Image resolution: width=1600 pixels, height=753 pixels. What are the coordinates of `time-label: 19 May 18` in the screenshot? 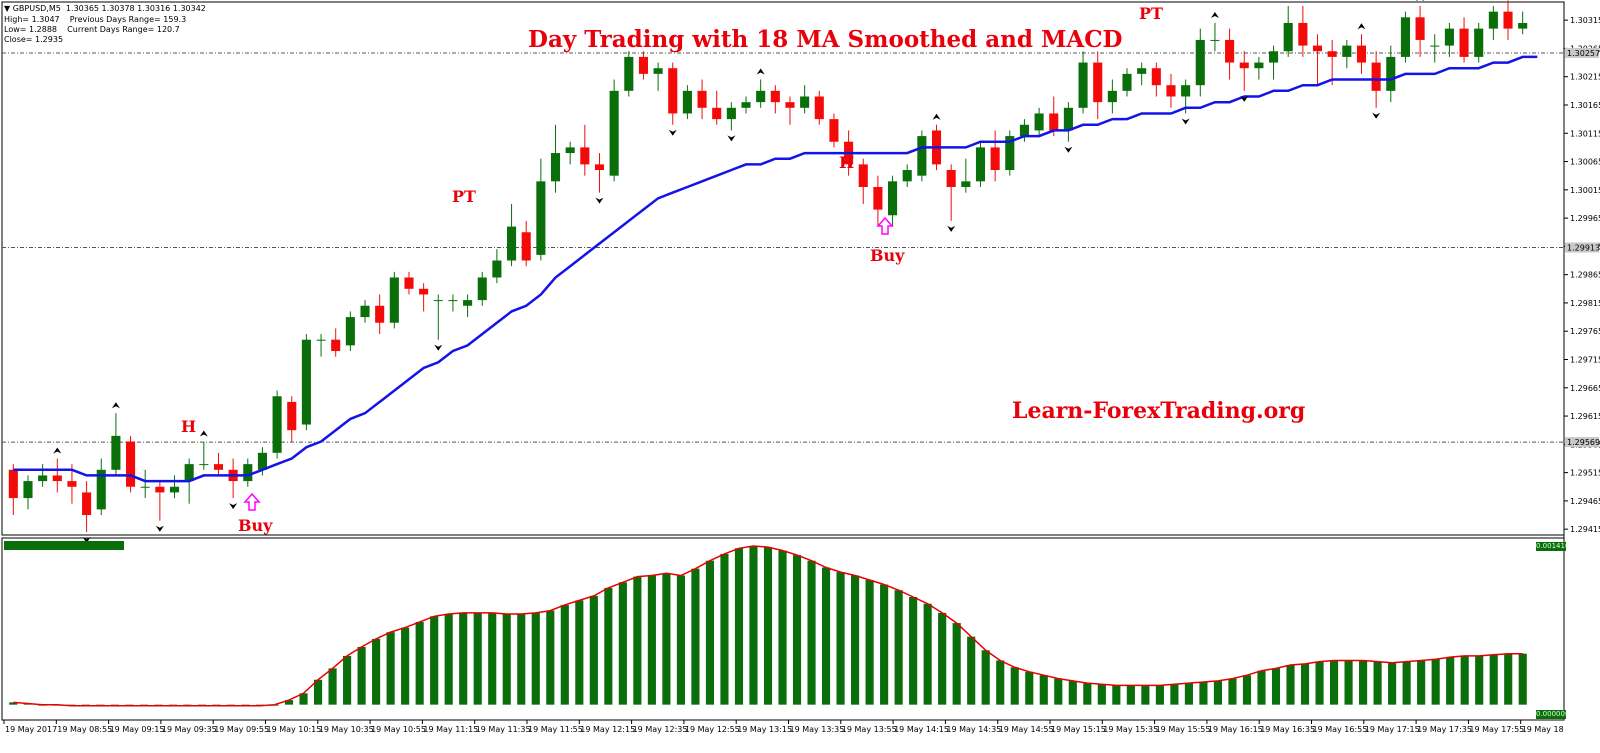 It's located at (1543, 729).